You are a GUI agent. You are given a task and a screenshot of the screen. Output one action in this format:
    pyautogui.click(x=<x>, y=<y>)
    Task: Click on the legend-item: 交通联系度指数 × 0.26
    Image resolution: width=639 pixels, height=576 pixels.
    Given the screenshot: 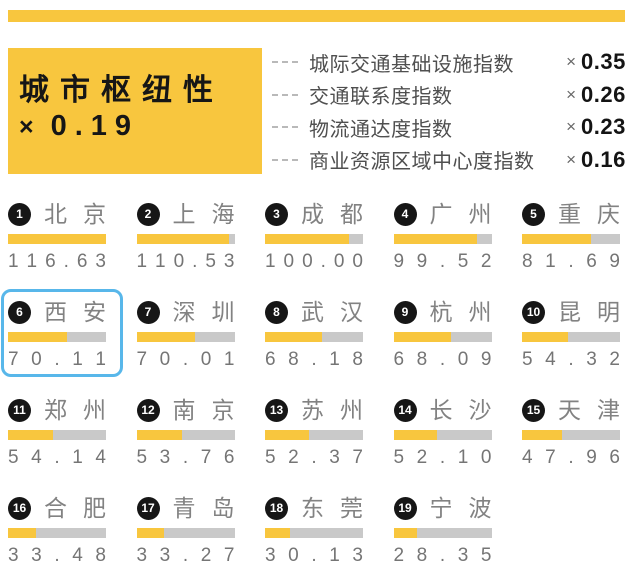 What is the action you would take?
    pyautogui.click(x=448, y=95)
    